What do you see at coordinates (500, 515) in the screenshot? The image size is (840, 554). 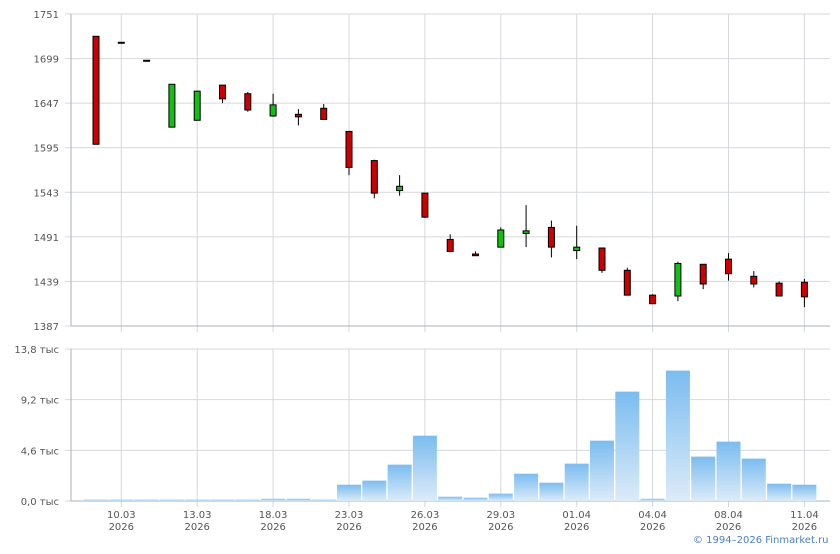 I see `x-tick-date: 29.03` at bounding box center [500, 515].